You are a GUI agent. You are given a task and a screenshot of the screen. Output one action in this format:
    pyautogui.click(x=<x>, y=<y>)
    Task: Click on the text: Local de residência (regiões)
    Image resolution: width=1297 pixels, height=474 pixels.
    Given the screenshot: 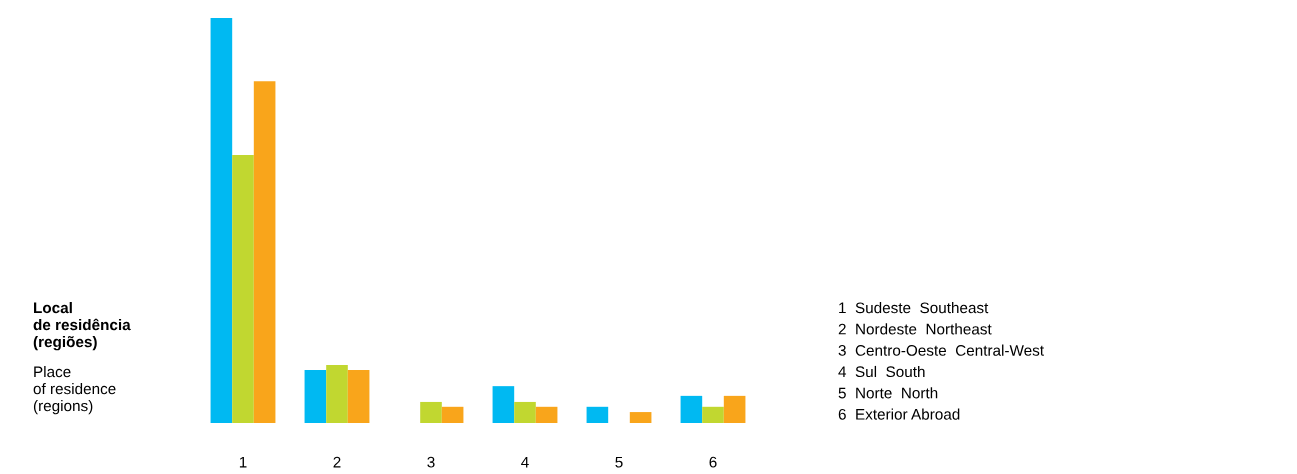 What is the action you would take?
    pyautogui.click(x=82, y=326)
    